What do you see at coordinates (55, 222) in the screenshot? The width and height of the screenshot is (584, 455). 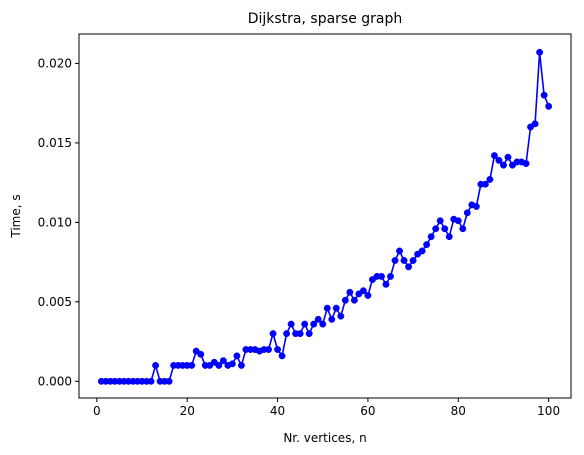 I see `y-tick-label: 0.010` at bounding box center [55, 222].